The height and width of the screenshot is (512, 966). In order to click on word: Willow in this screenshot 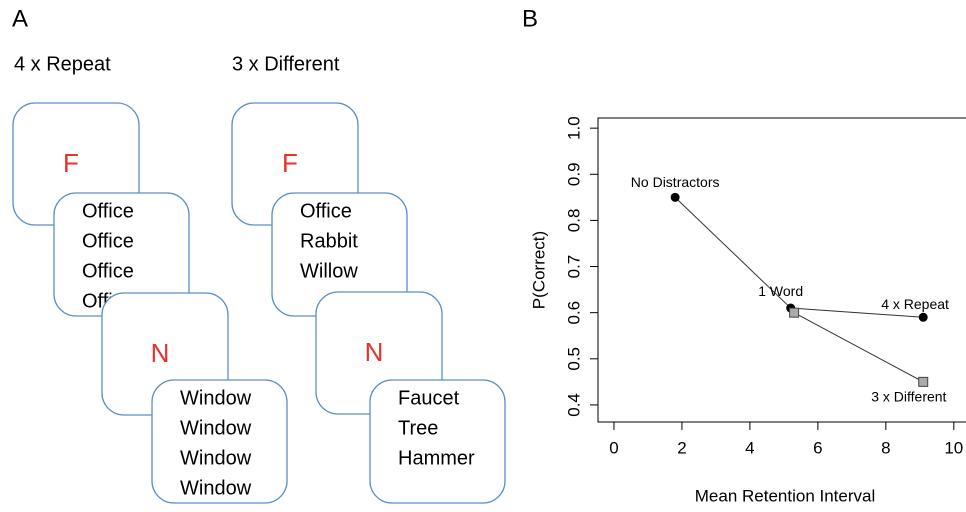, I will do `click(329, 271)`.